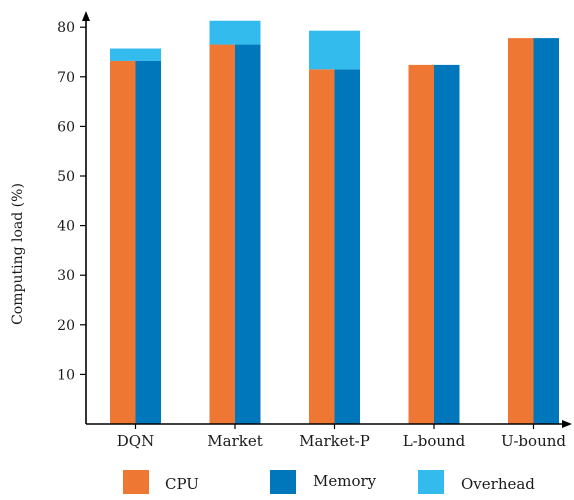 The image size is (574, 500). I want to click on x-tick-label-dqn: DQN, so click(135, 441).